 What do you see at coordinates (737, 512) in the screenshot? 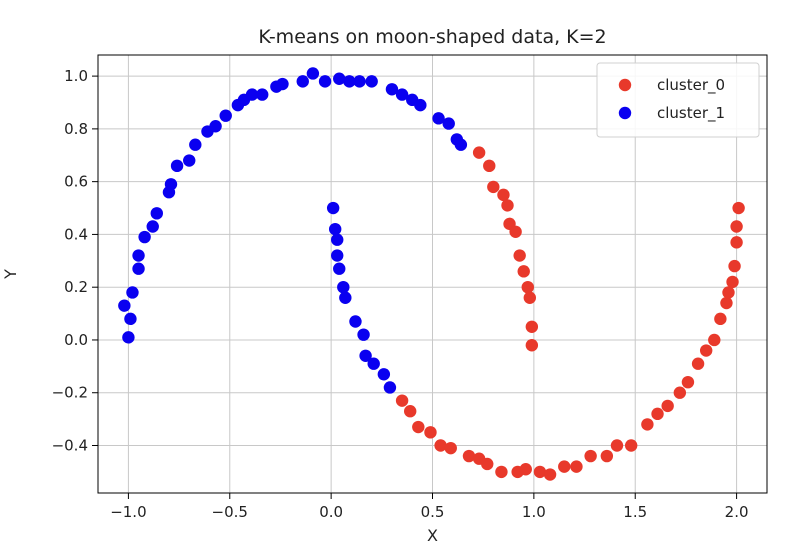
I see `x-tick-label: 2.0` at bounding box center [737, 512].